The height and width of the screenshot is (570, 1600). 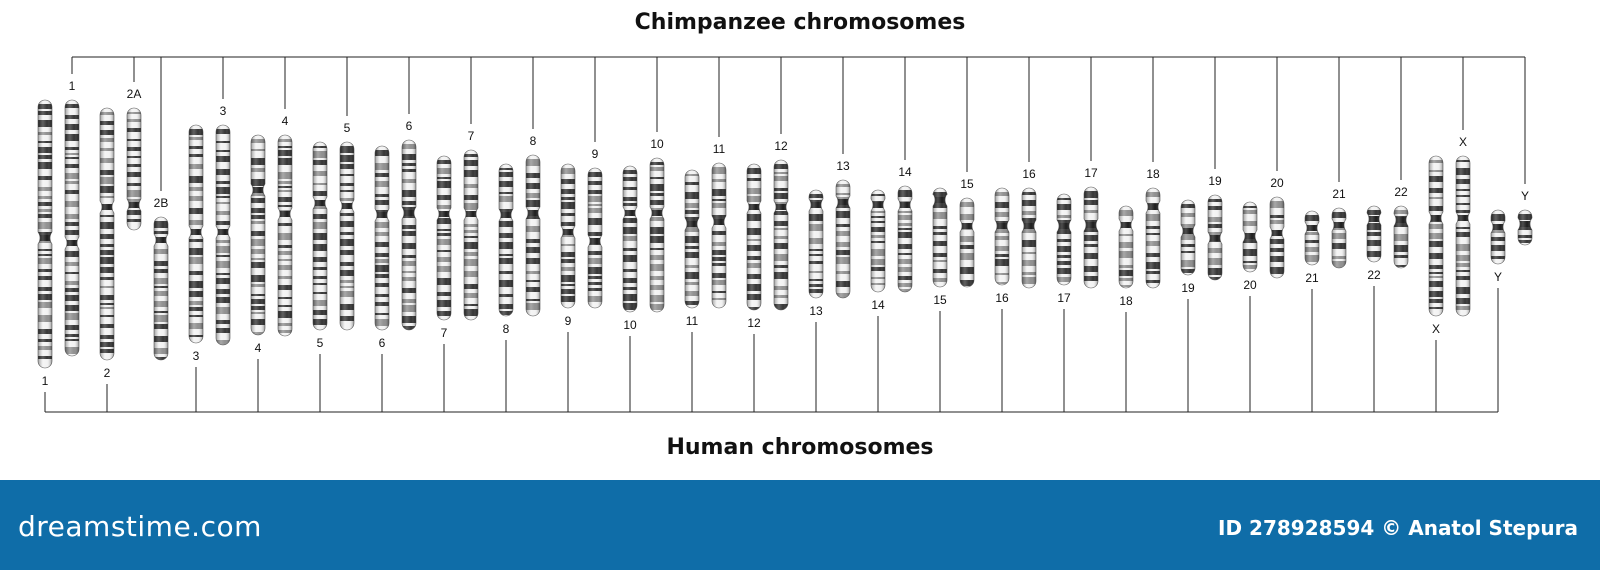 What do you see at coordinates (471, 136) in the screenshot?
I see `chimp-label-7: 7` at bounding box center [471, 136].